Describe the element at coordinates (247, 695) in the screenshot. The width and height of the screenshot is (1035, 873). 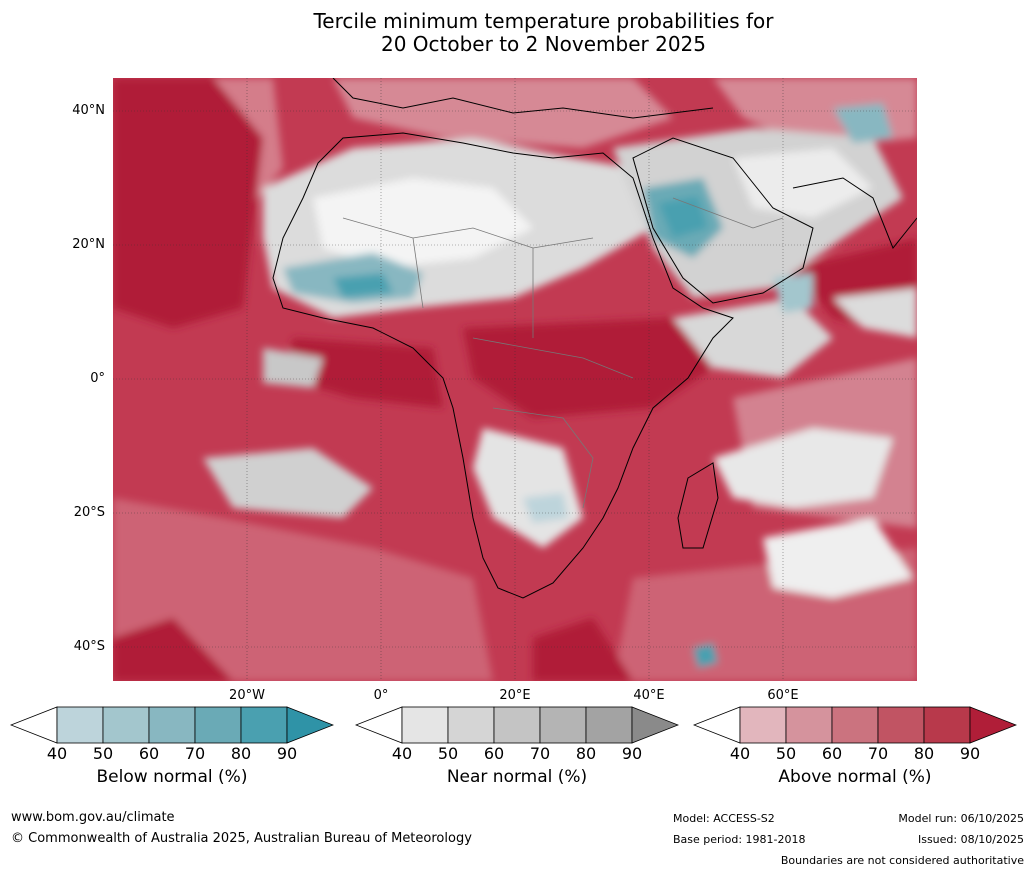
I see `lon-label-20w: 20°W` at that location.